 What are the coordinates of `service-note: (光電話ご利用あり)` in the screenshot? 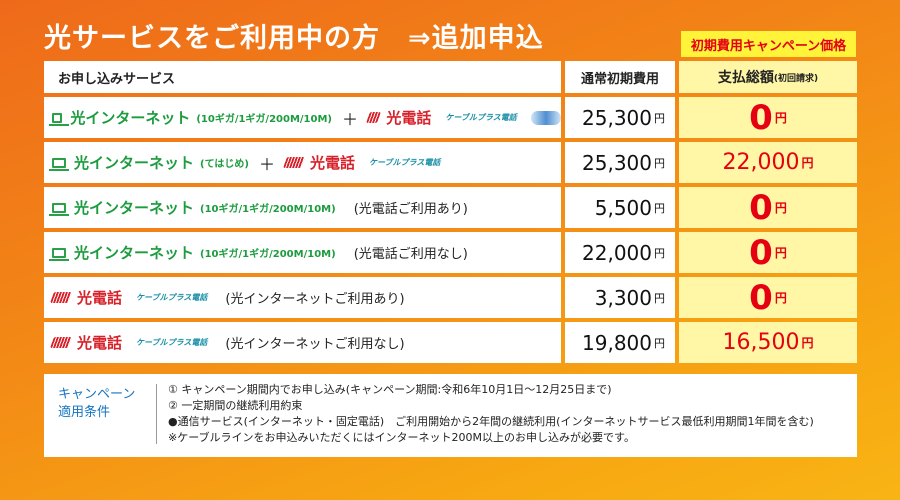 It's located at (410, 209).